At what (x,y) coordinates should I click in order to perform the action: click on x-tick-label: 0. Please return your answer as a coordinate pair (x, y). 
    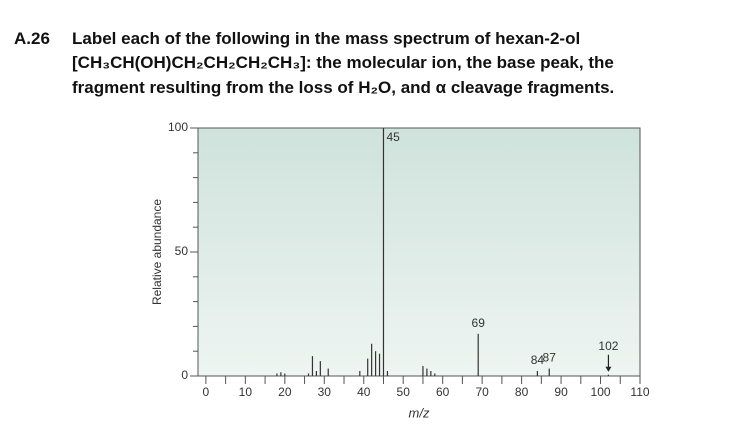
    Looking at the image, I should click on (206, 392).